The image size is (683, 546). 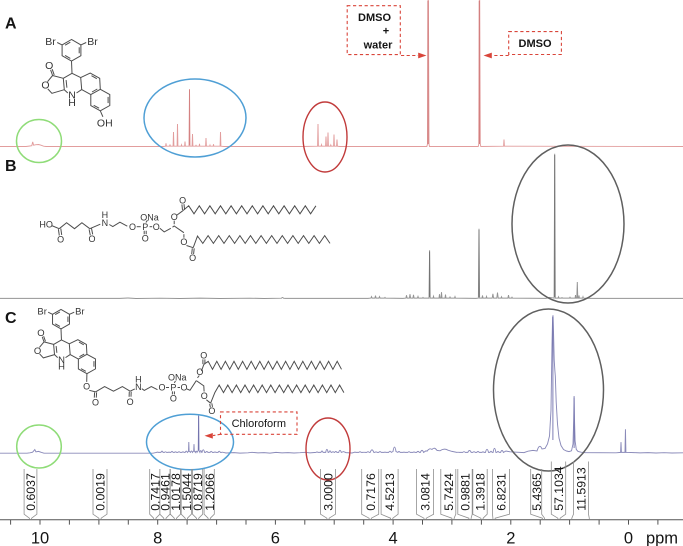 What do you see at coordinates (11, 24) in the screenshot?
I see `svg-text: A` at bounding box center [11, 24].